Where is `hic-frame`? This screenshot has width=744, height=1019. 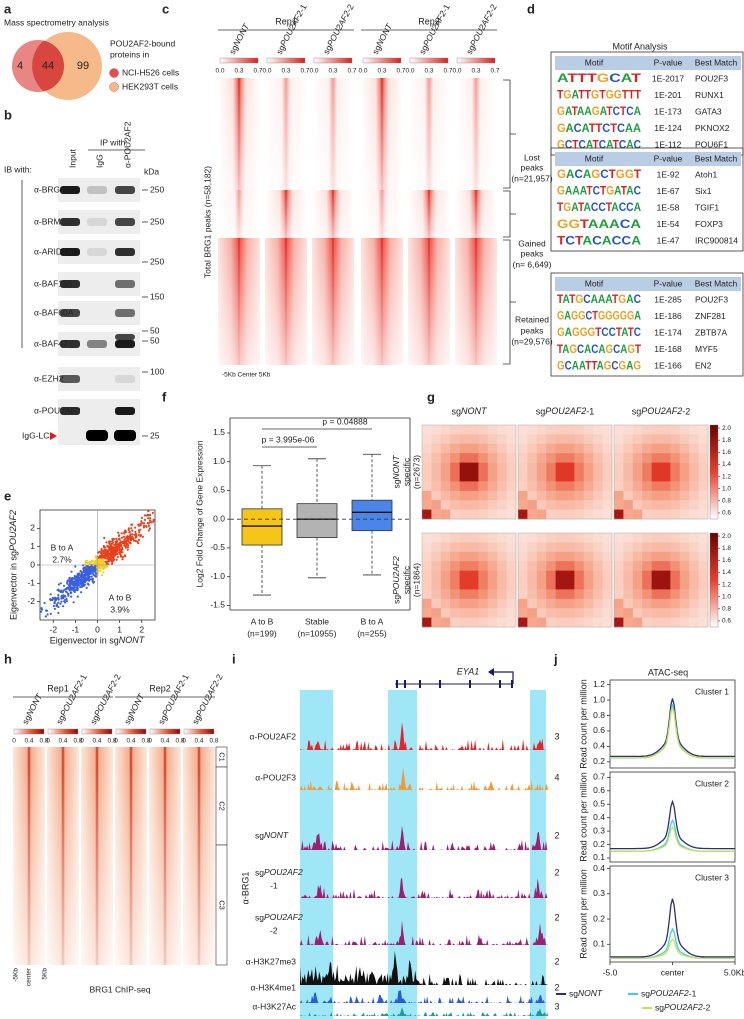
hic-frame is located at coordinates (565, 580).